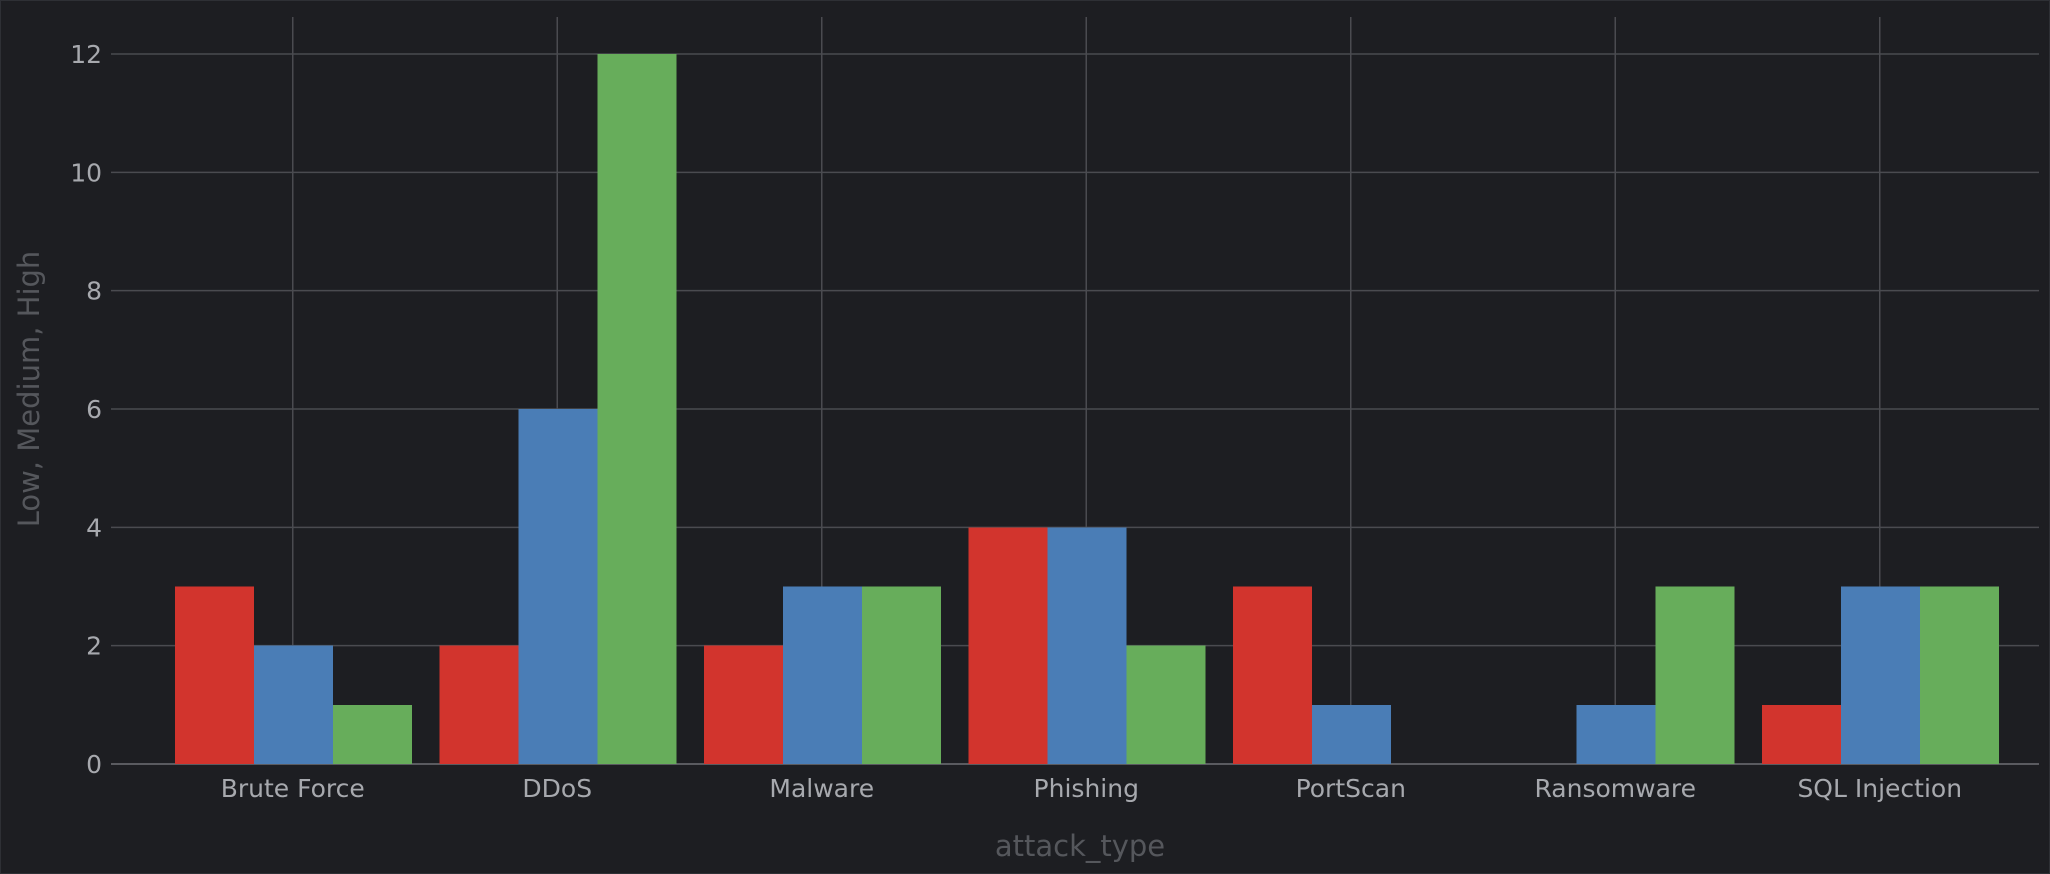 This screenshot has width=2050, height=874. I want to click on bar-ransomware-s3, so click(1695, 675).